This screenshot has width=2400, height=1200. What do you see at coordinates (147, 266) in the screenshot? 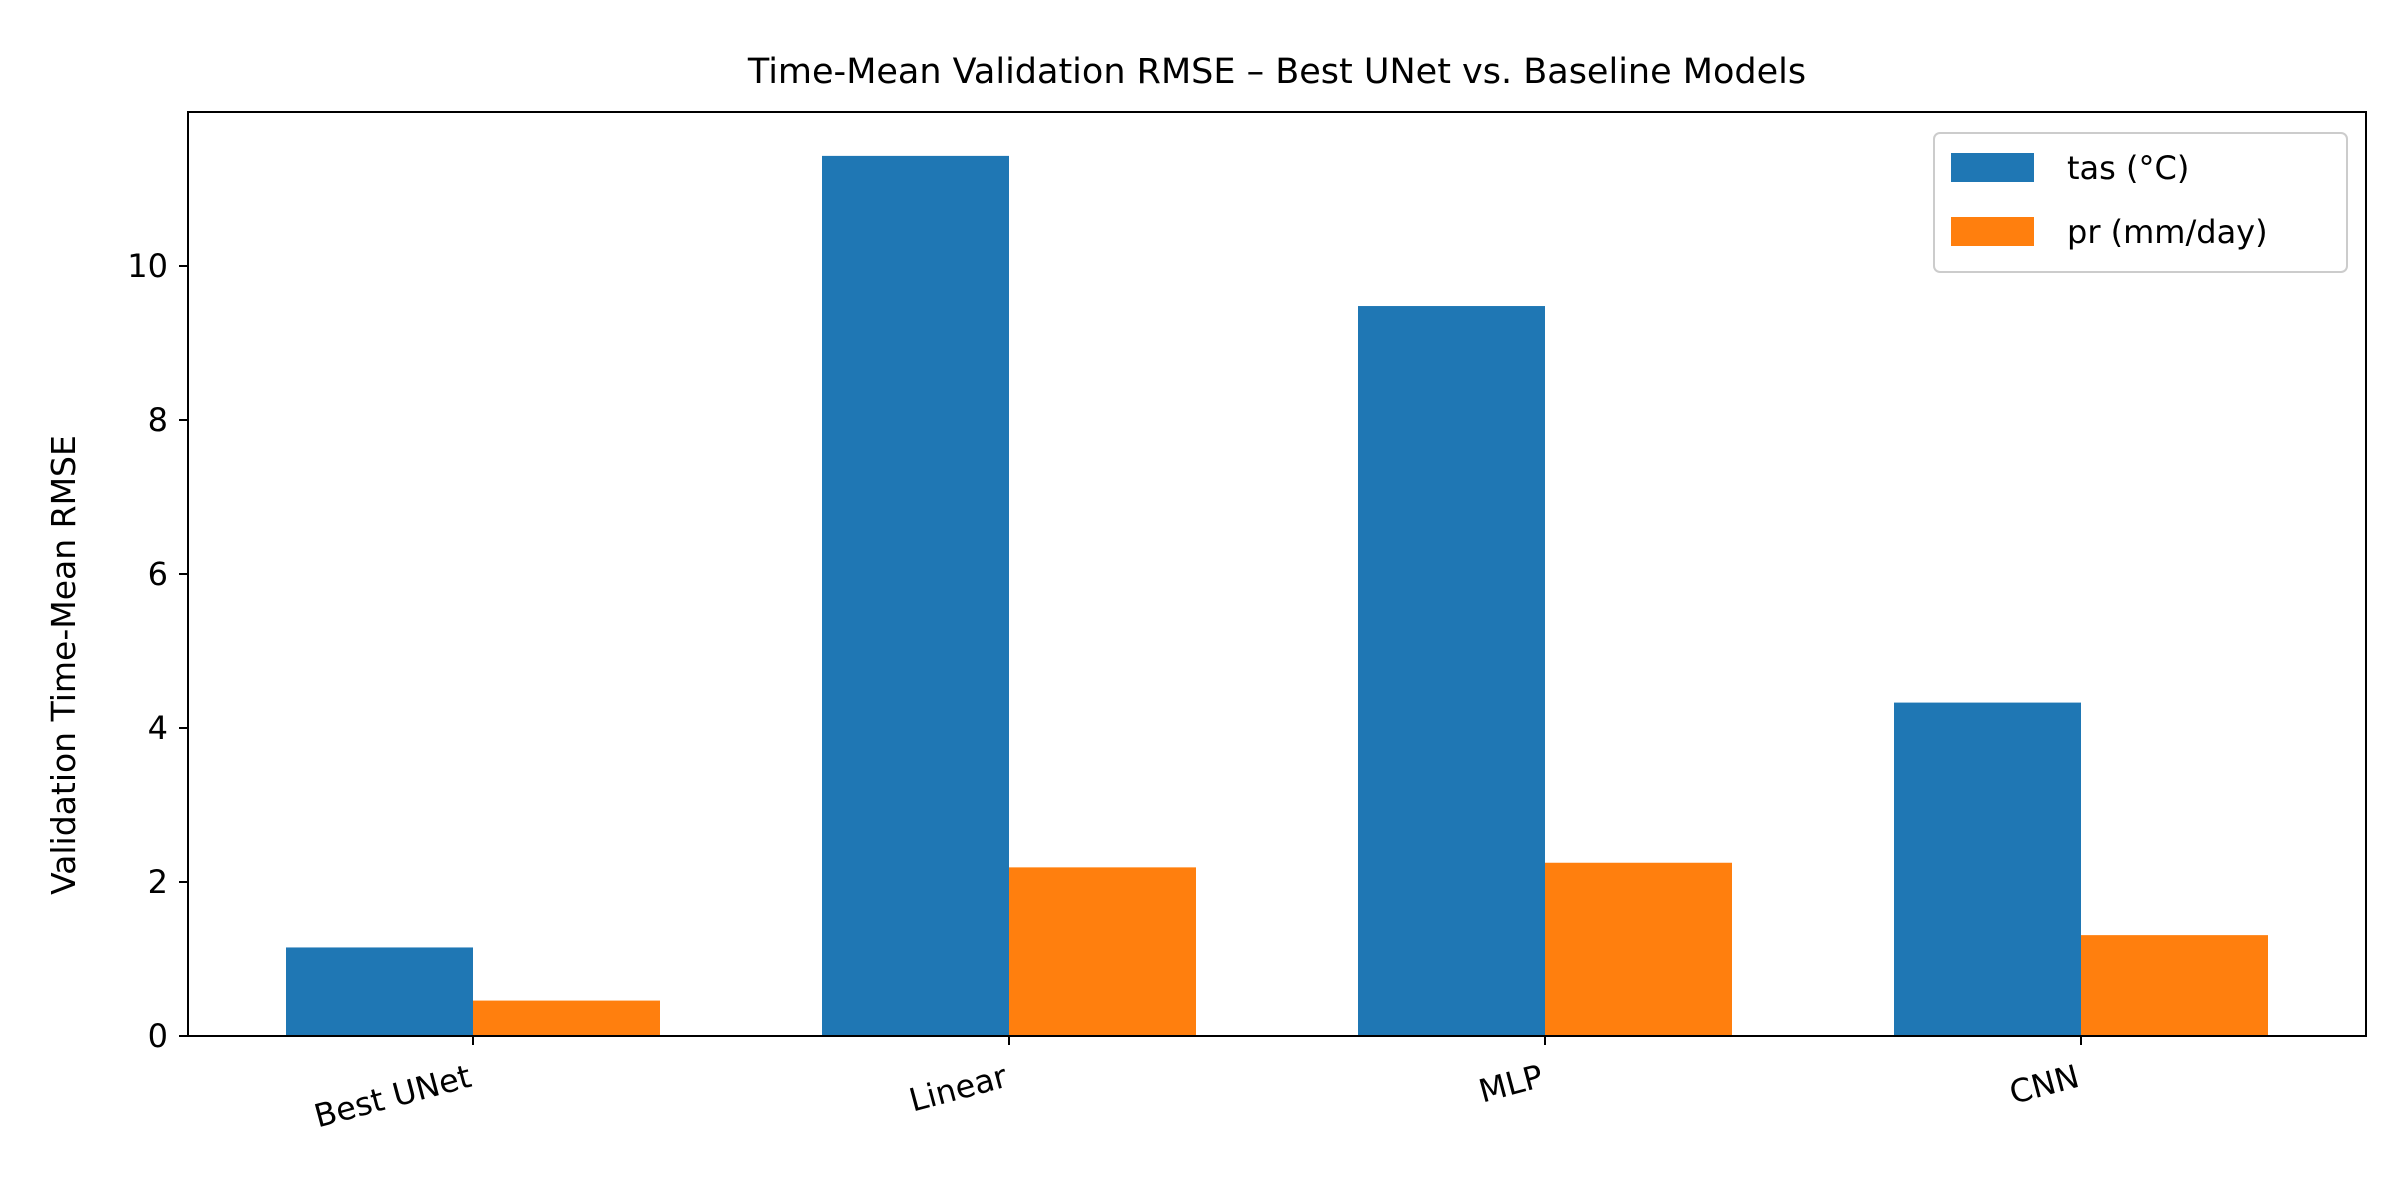
I see `y-tick-label: 10` at bounding box center [147, 266].